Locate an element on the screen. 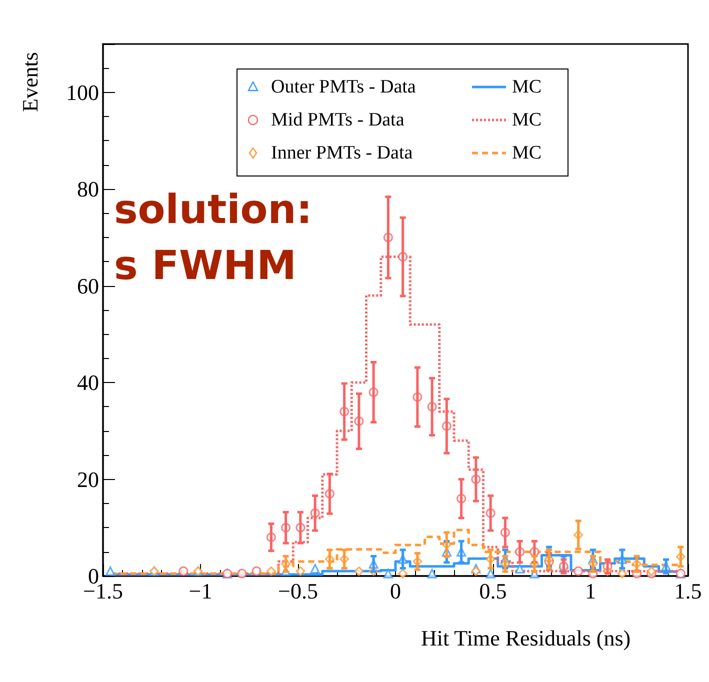 The image size is (709, 682). annotation: s FWHM is located at coordinates (205, 266).